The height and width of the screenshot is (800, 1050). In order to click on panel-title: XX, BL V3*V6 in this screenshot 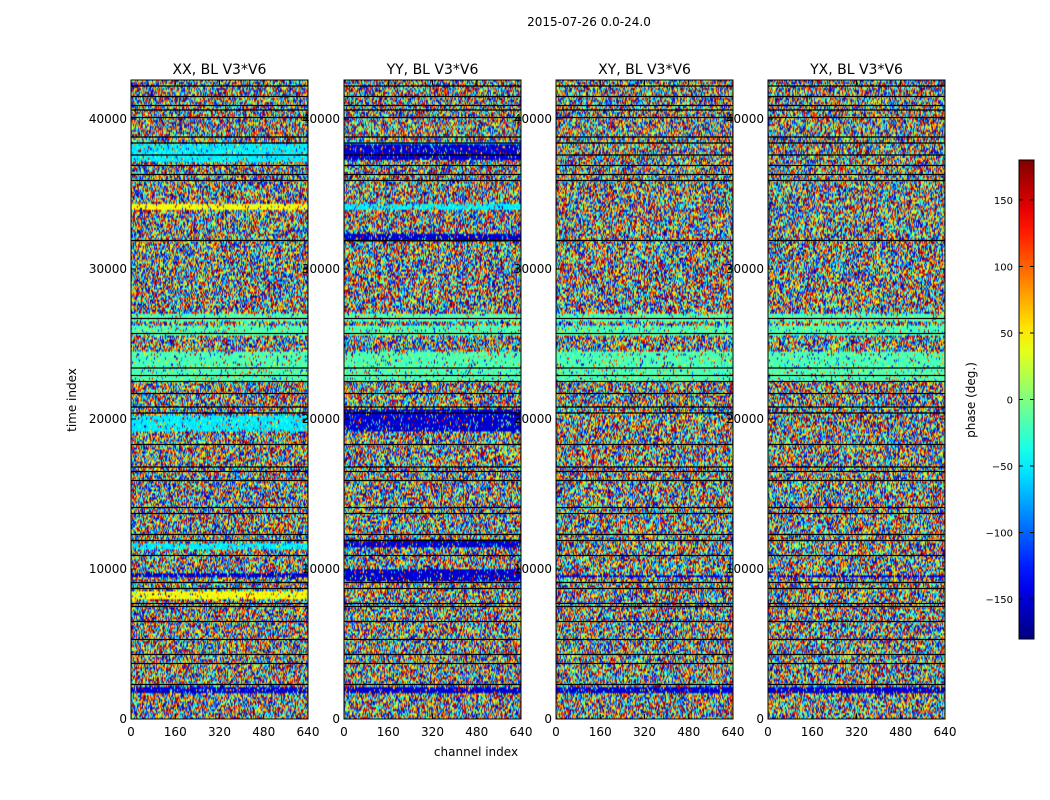, I will do `click(220, 70)`.